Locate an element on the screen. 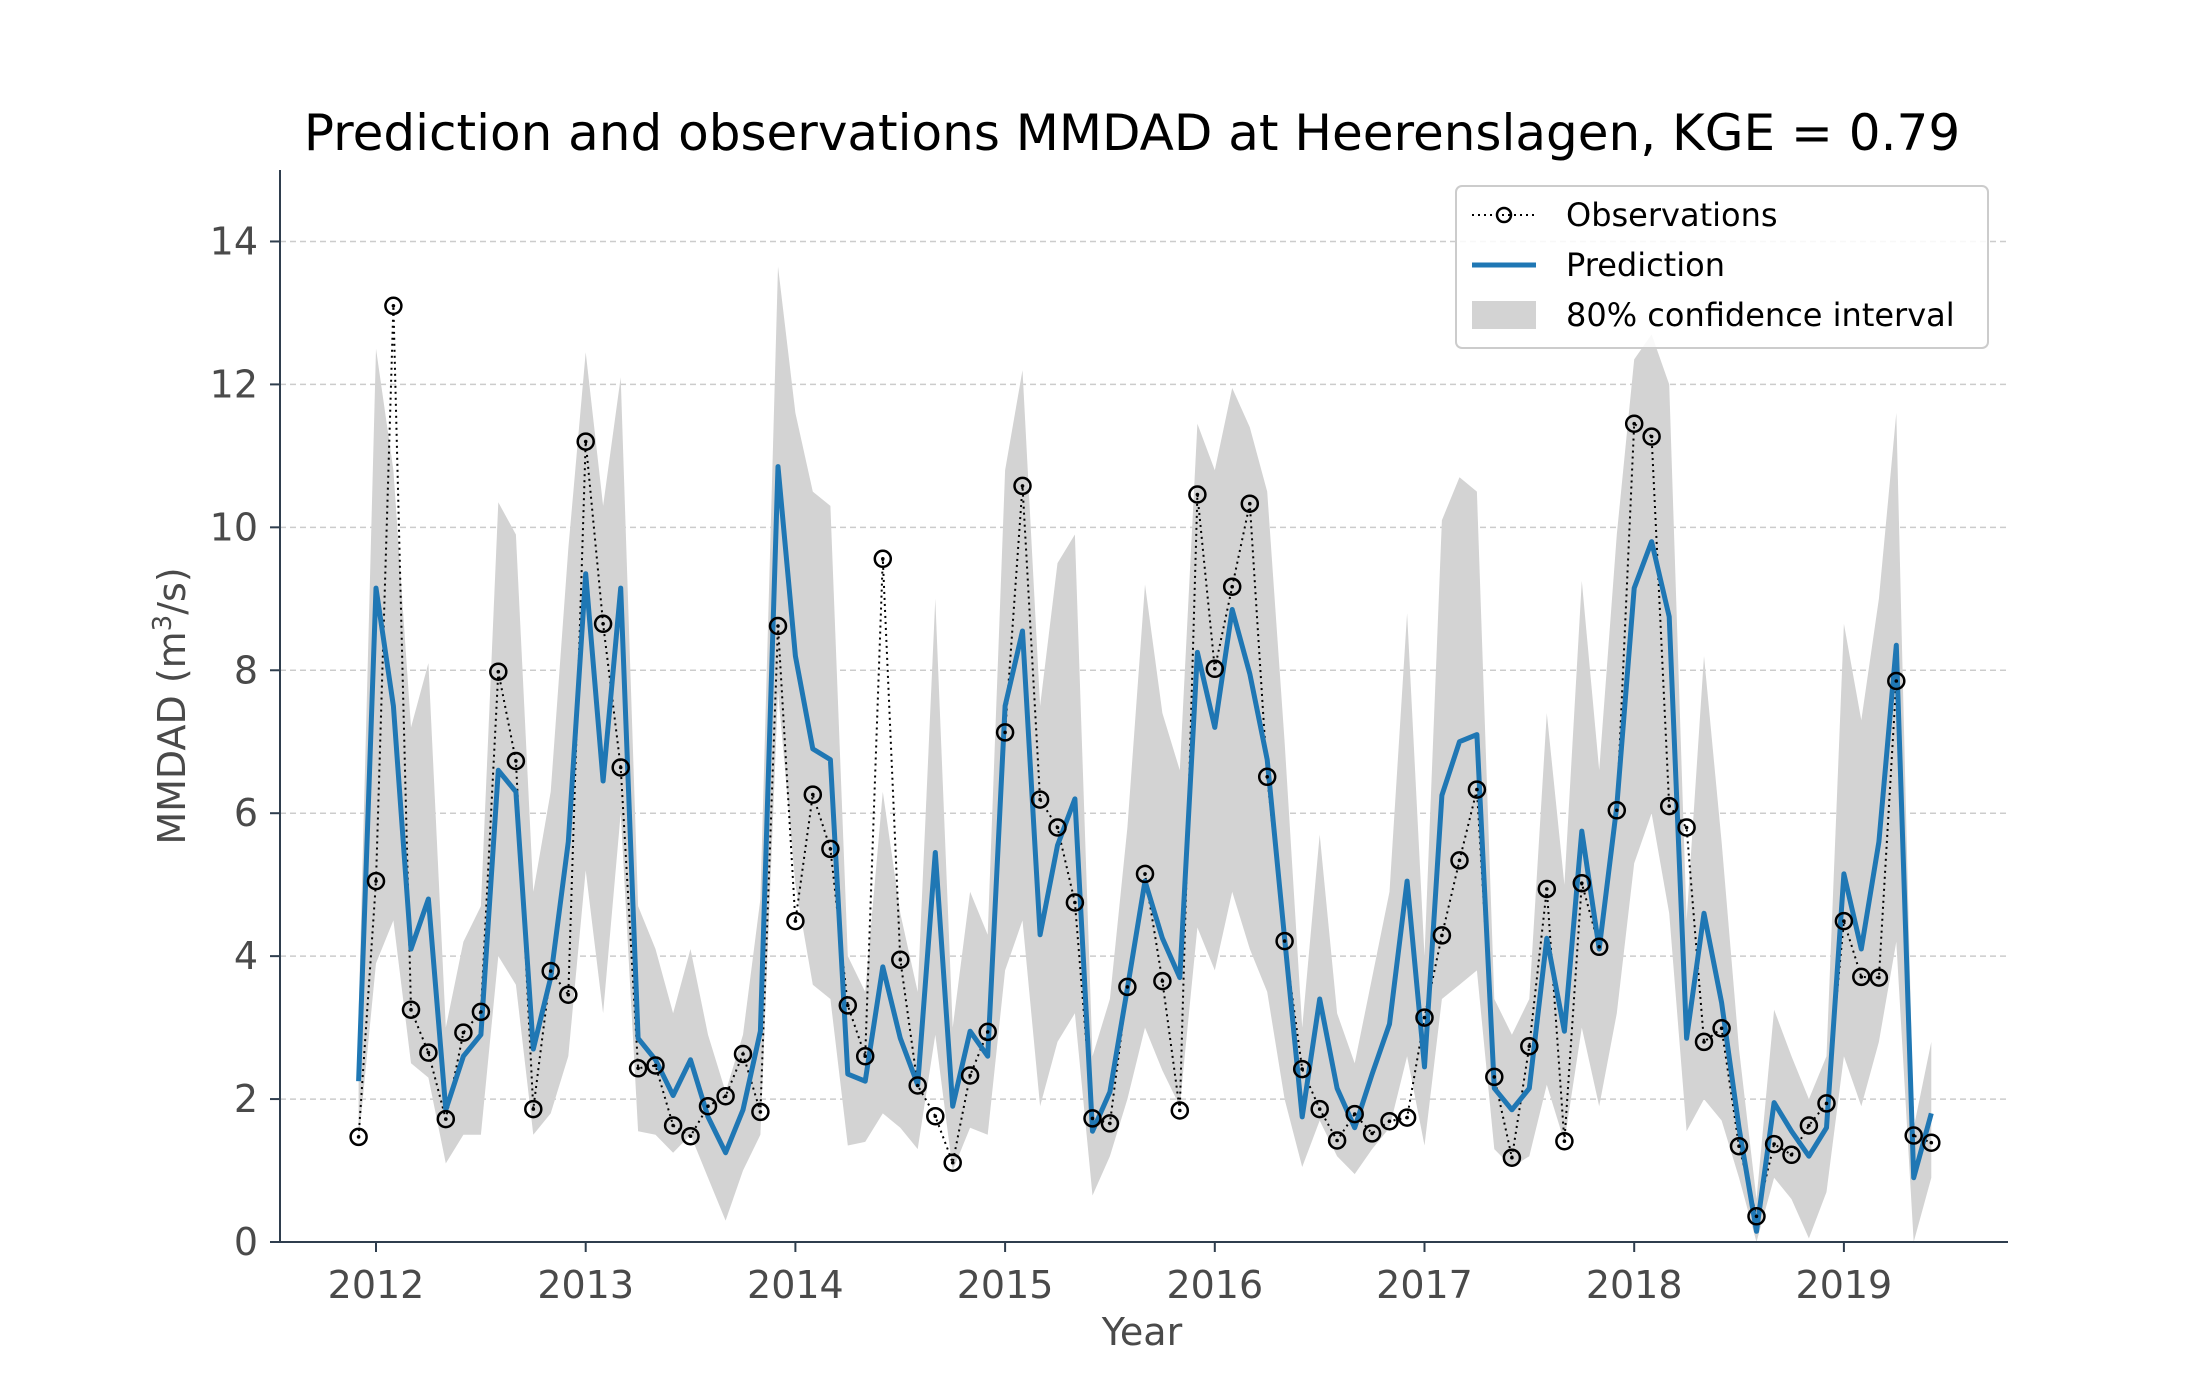 The width and height of the screenshot is (2200, 1400). y-axis-label: MMDAD (m3/s) is located at coordinates (171, 705).